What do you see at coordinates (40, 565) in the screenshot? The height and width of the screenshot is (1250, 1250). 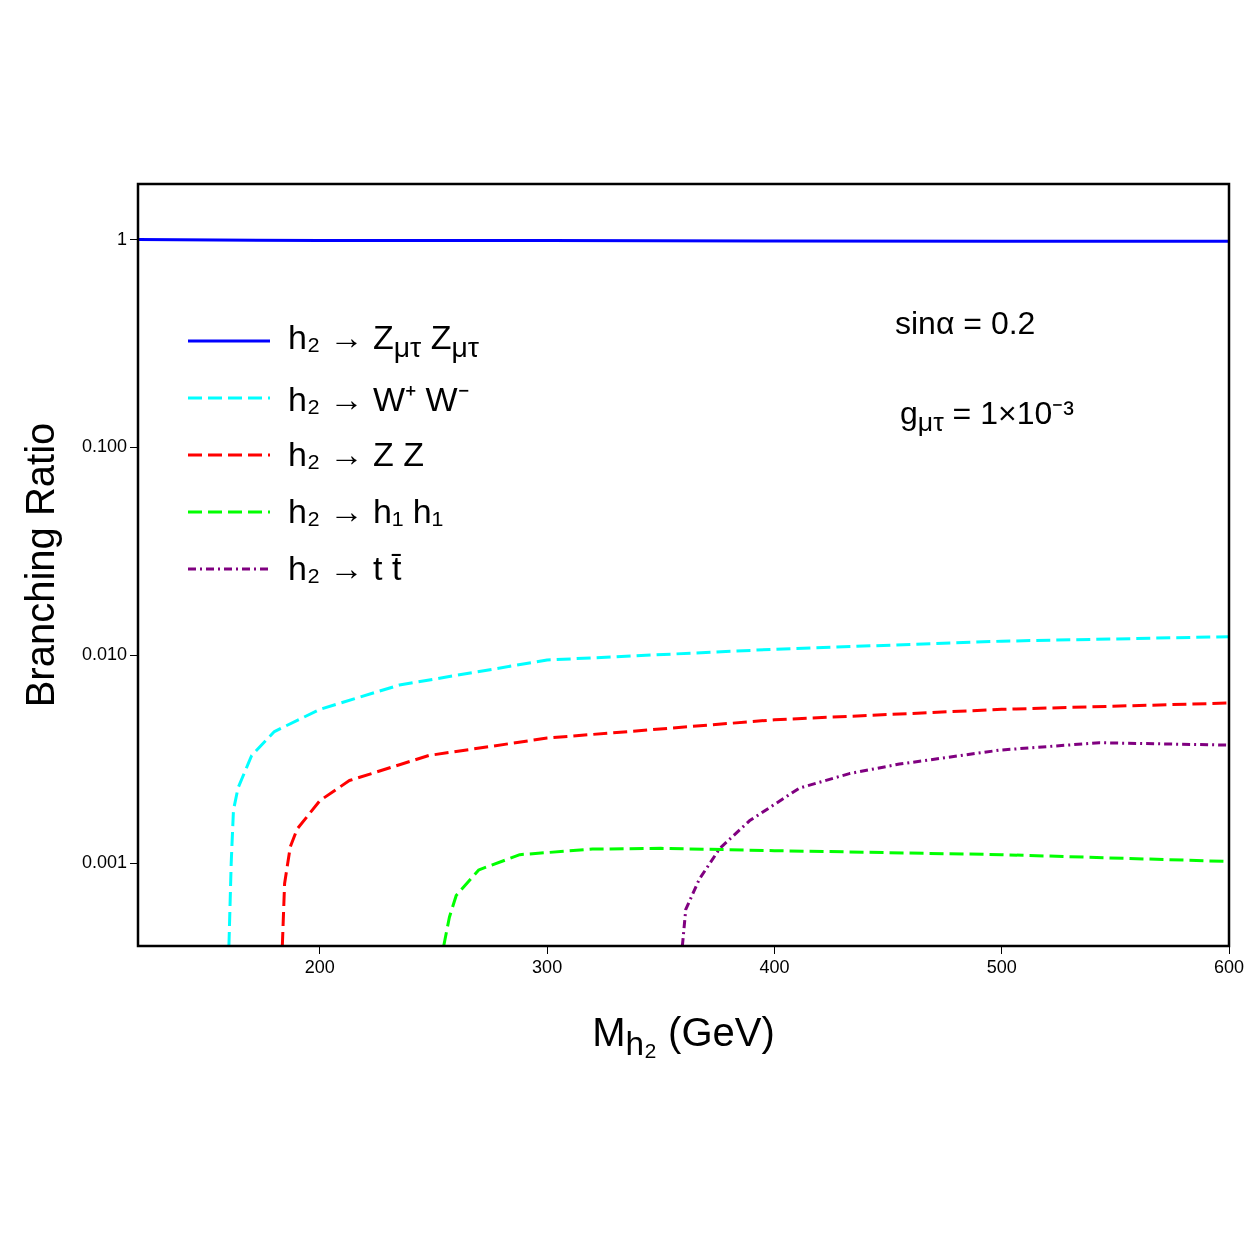 I see `y-axis-title: Branching Ratio` at bounding box center [40, 565].